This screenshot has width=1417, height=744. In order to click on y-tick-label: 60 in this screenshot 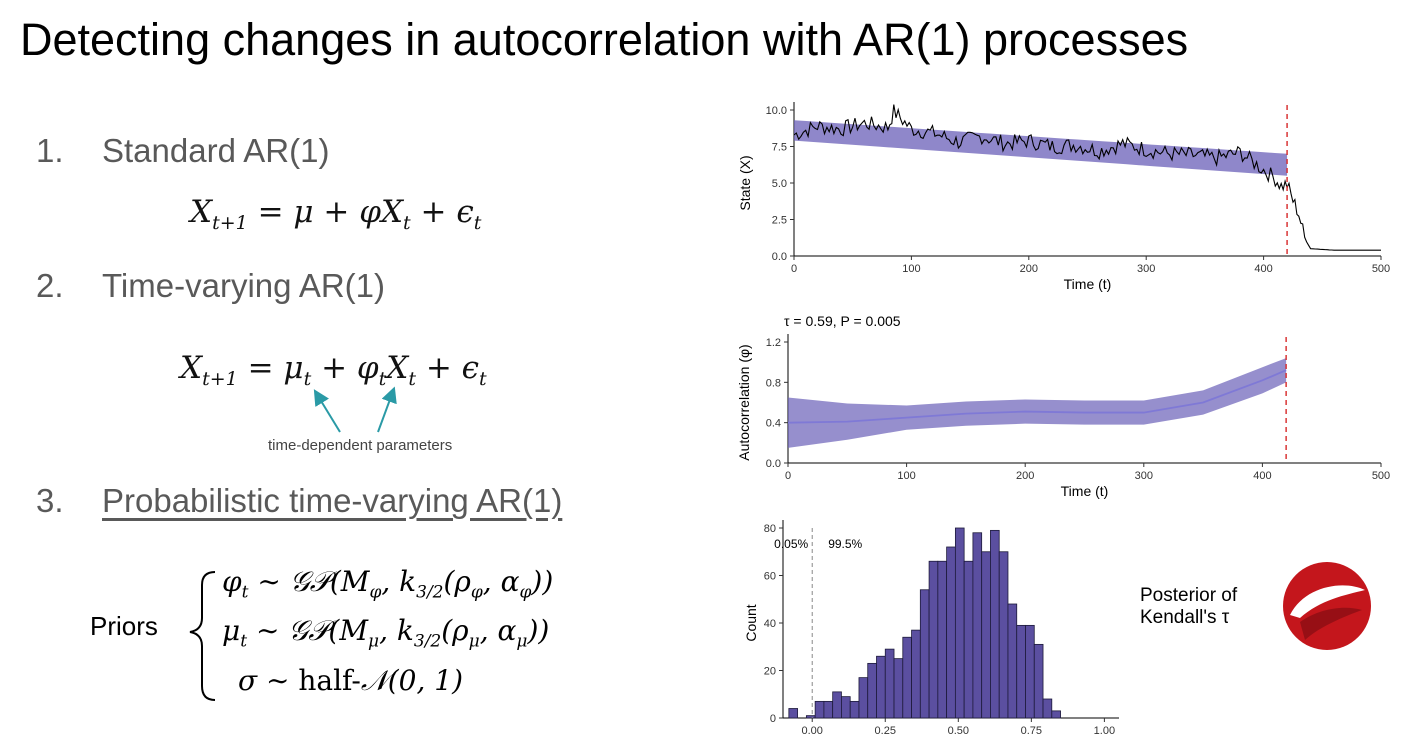, I will do `click(770, 577)`.